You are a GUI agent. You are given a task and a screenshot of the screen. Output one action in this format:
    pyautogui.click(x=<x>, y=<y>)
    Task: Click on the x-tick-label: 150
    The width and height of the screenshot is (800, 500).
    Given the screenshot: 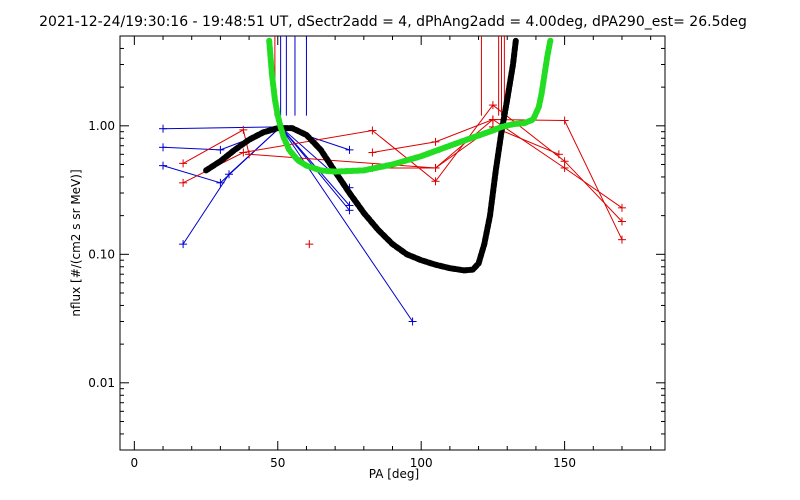 What is the action you would take?
    pyautogui.click(x=564, y=463)
    